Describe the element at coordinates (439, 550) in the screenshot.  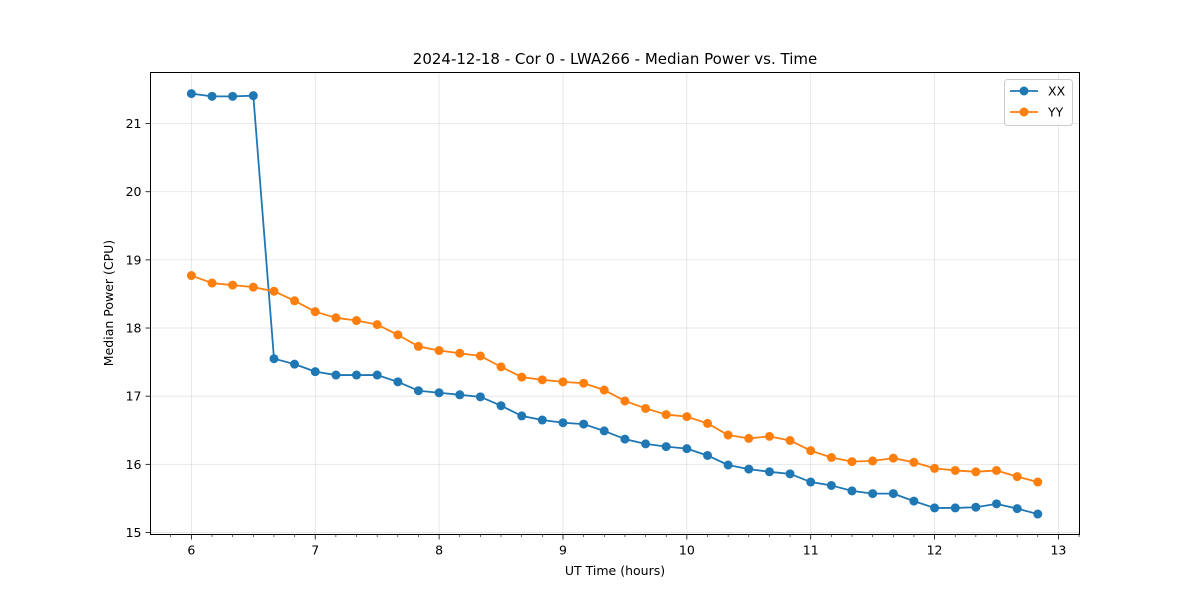
I see `x-tick-label: 8` at that location.